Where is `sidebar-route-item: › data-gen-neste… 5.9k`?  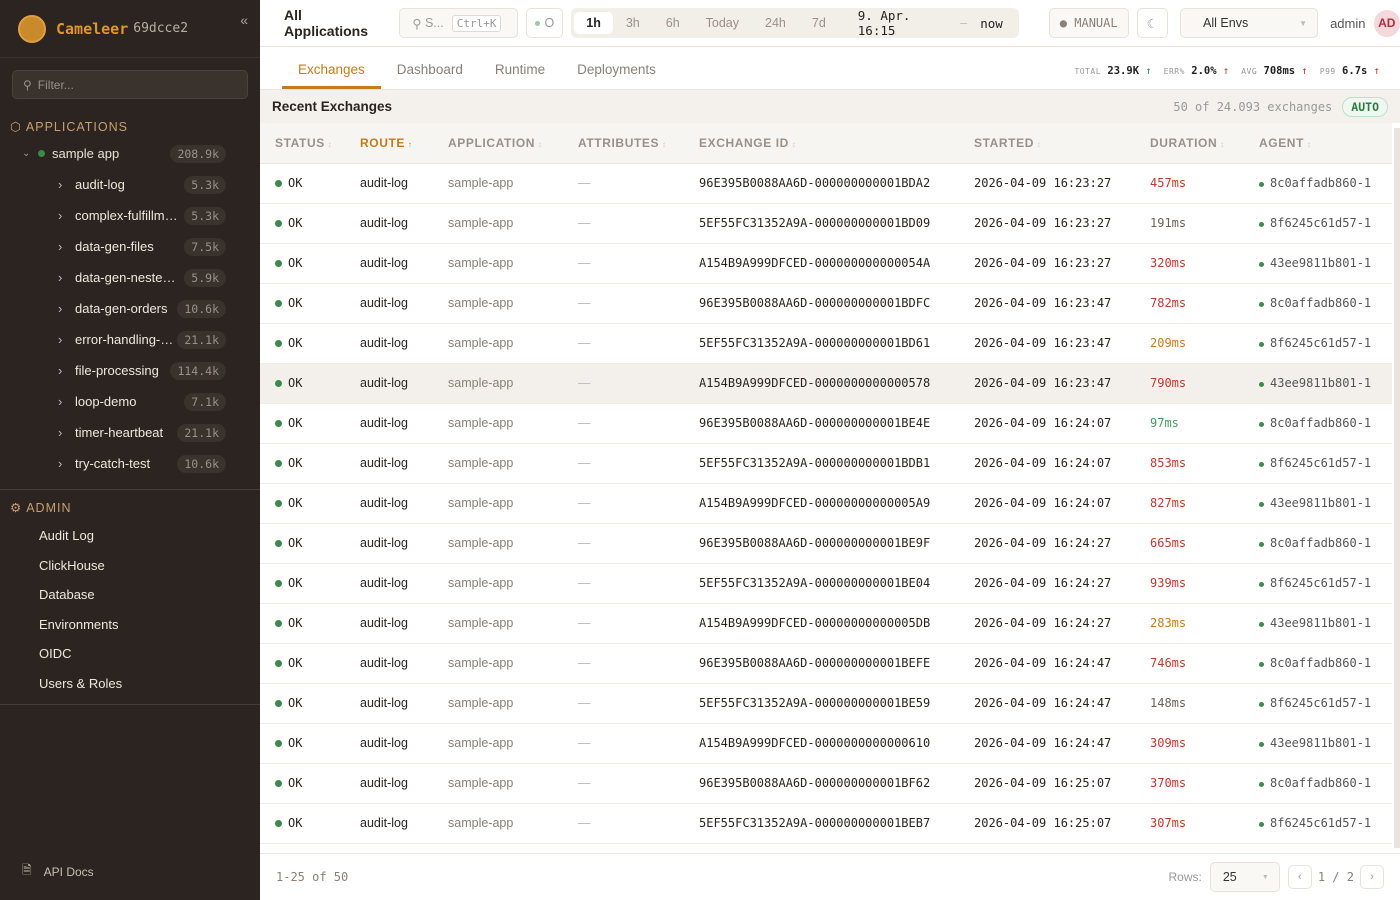
sidebar-route-item: › data-gen-neste… 5.9k is located at coordinates (130, 277).